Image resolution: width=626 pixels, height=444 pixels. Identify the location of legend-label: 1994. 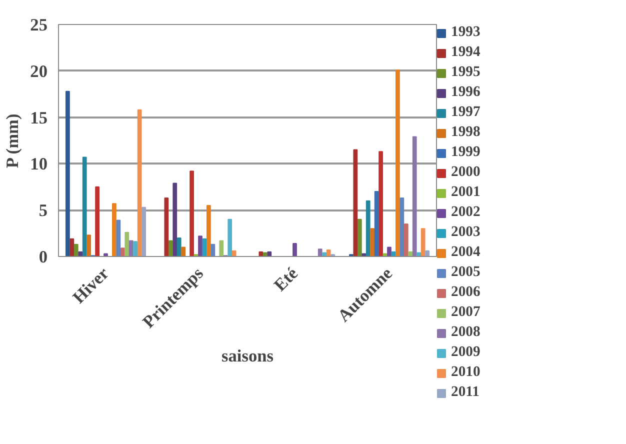
(465, 52).